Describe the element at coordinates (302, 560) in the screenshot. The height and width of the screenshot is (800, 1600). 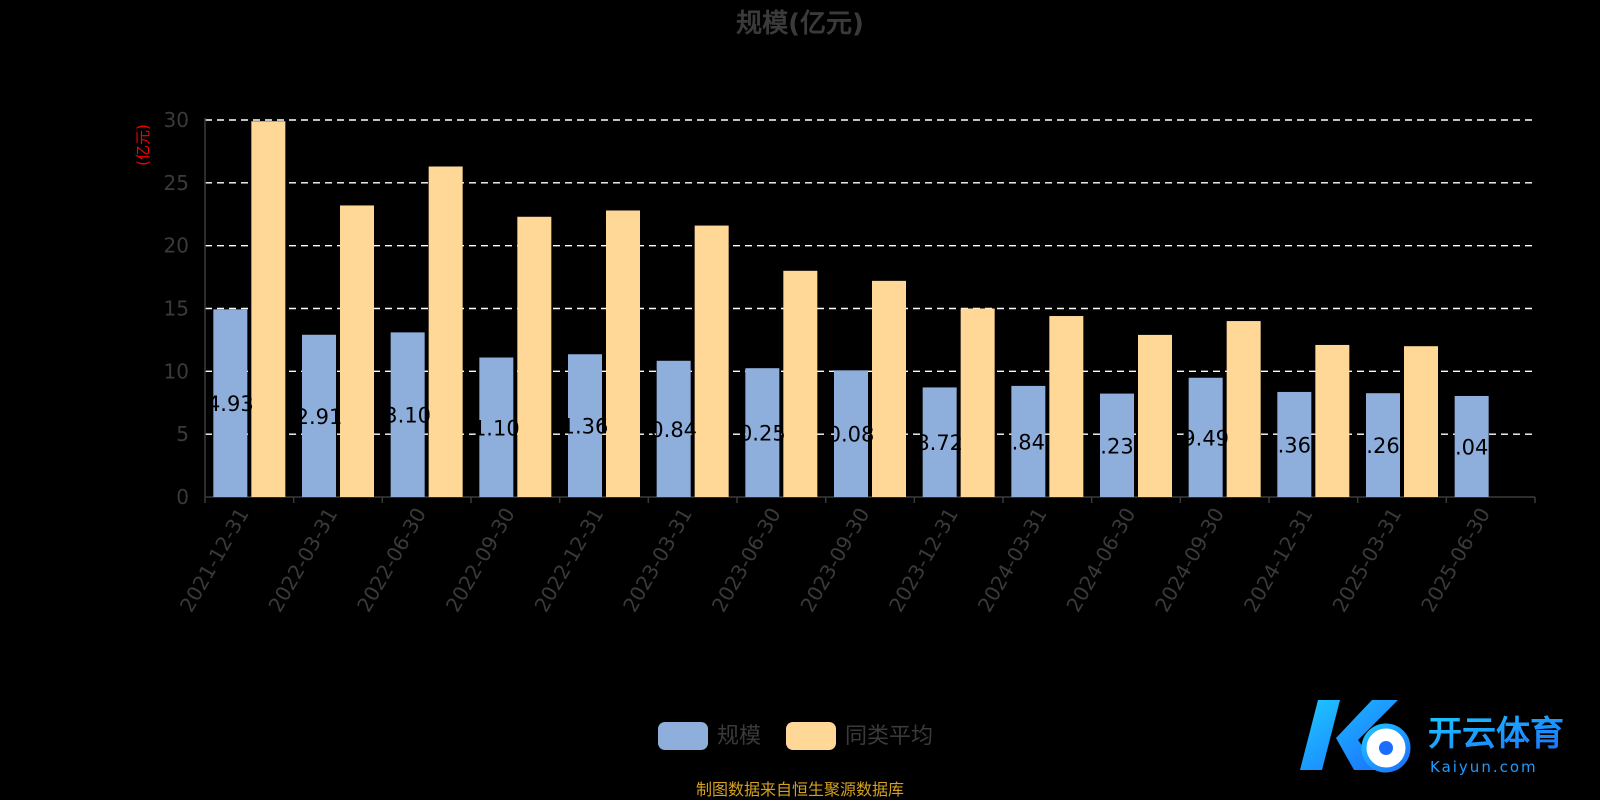
I see `x-tick-label: 2022-03-31` at that location.